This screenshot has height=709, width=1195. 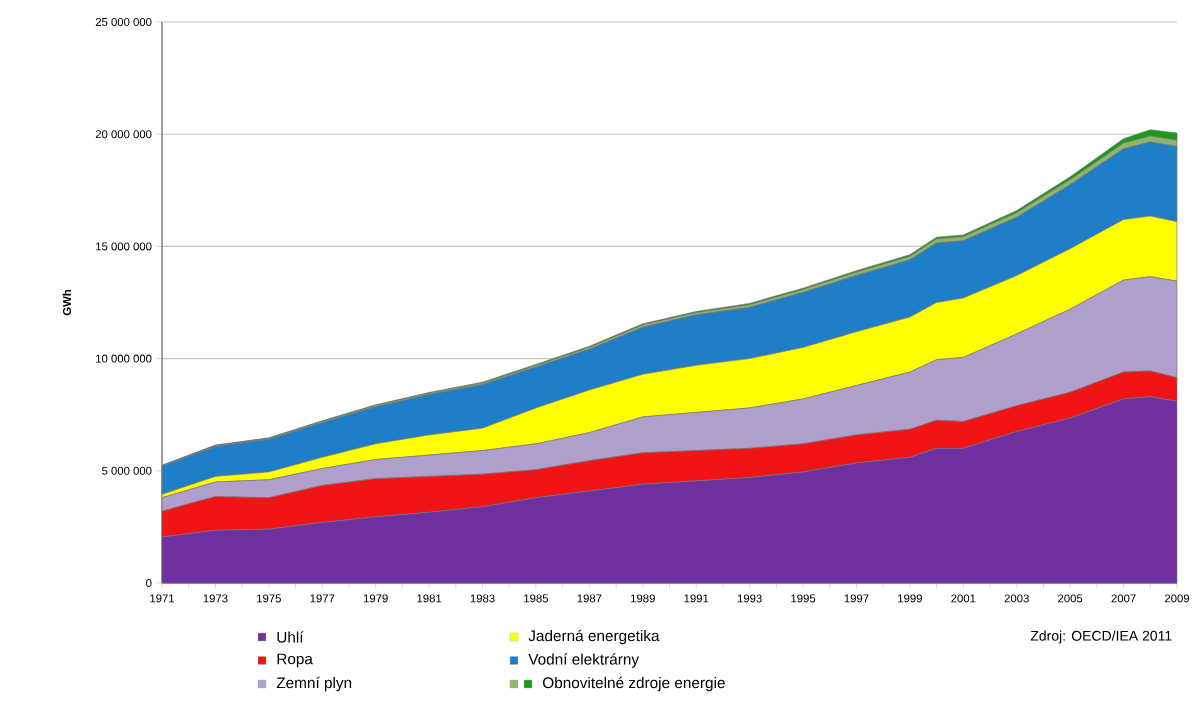 What do you see at coordinates (634, 684) in the screenshot?
I see `legend-label: Obnovitelné zdroje energie` at bounding box center [634, 684].